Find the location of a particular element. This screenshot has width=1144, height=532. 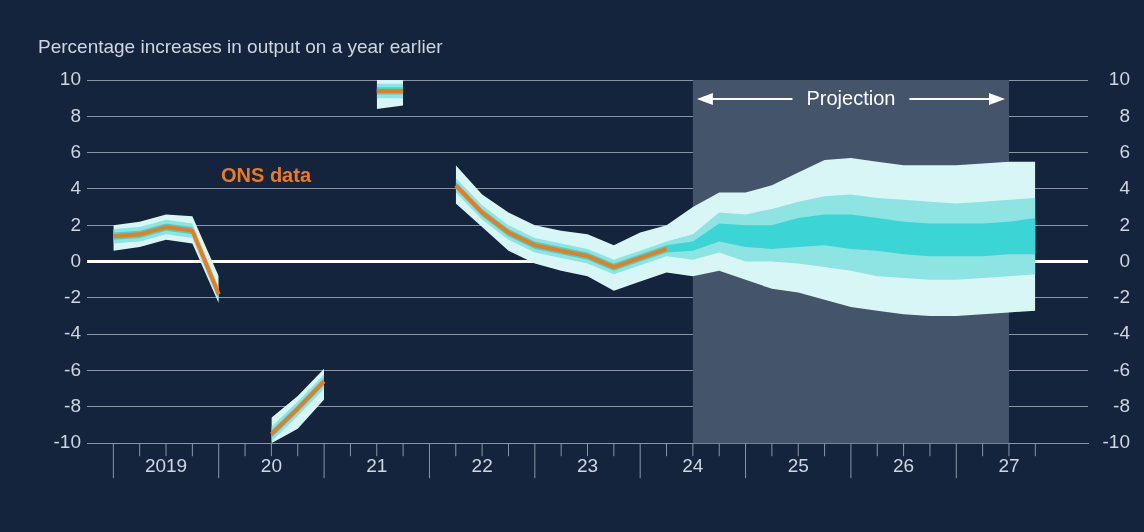

y-tick-label: 2 is located at coordinates (75, 224).